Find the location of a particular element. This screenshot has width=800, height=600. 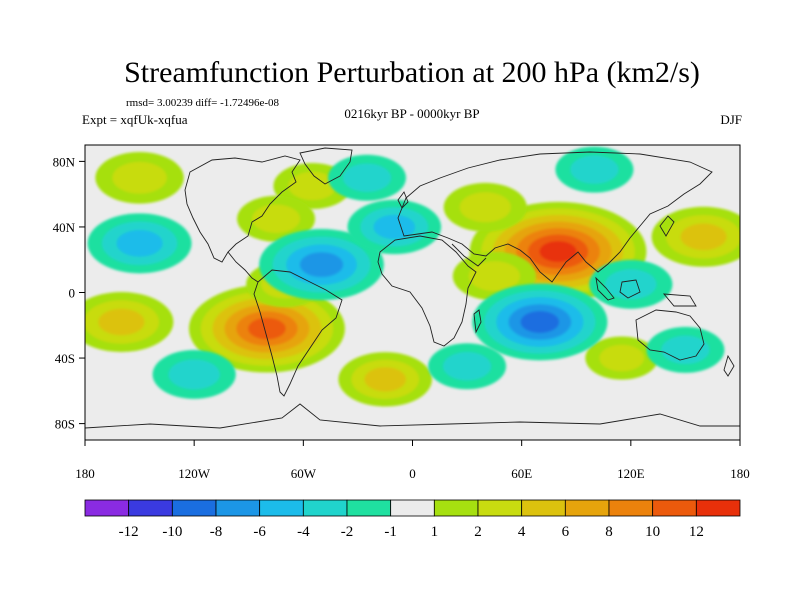

y-tick-label-3: 40S is located at coordinates (65, 358).